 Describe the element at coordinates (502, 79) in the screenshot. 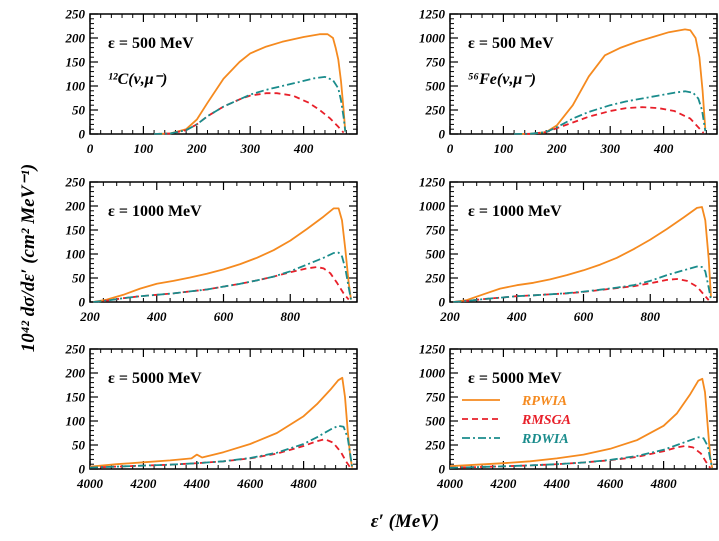

I see `nucleus-label: ⁵⁶Fe(ν,μ⁻)` at that location.